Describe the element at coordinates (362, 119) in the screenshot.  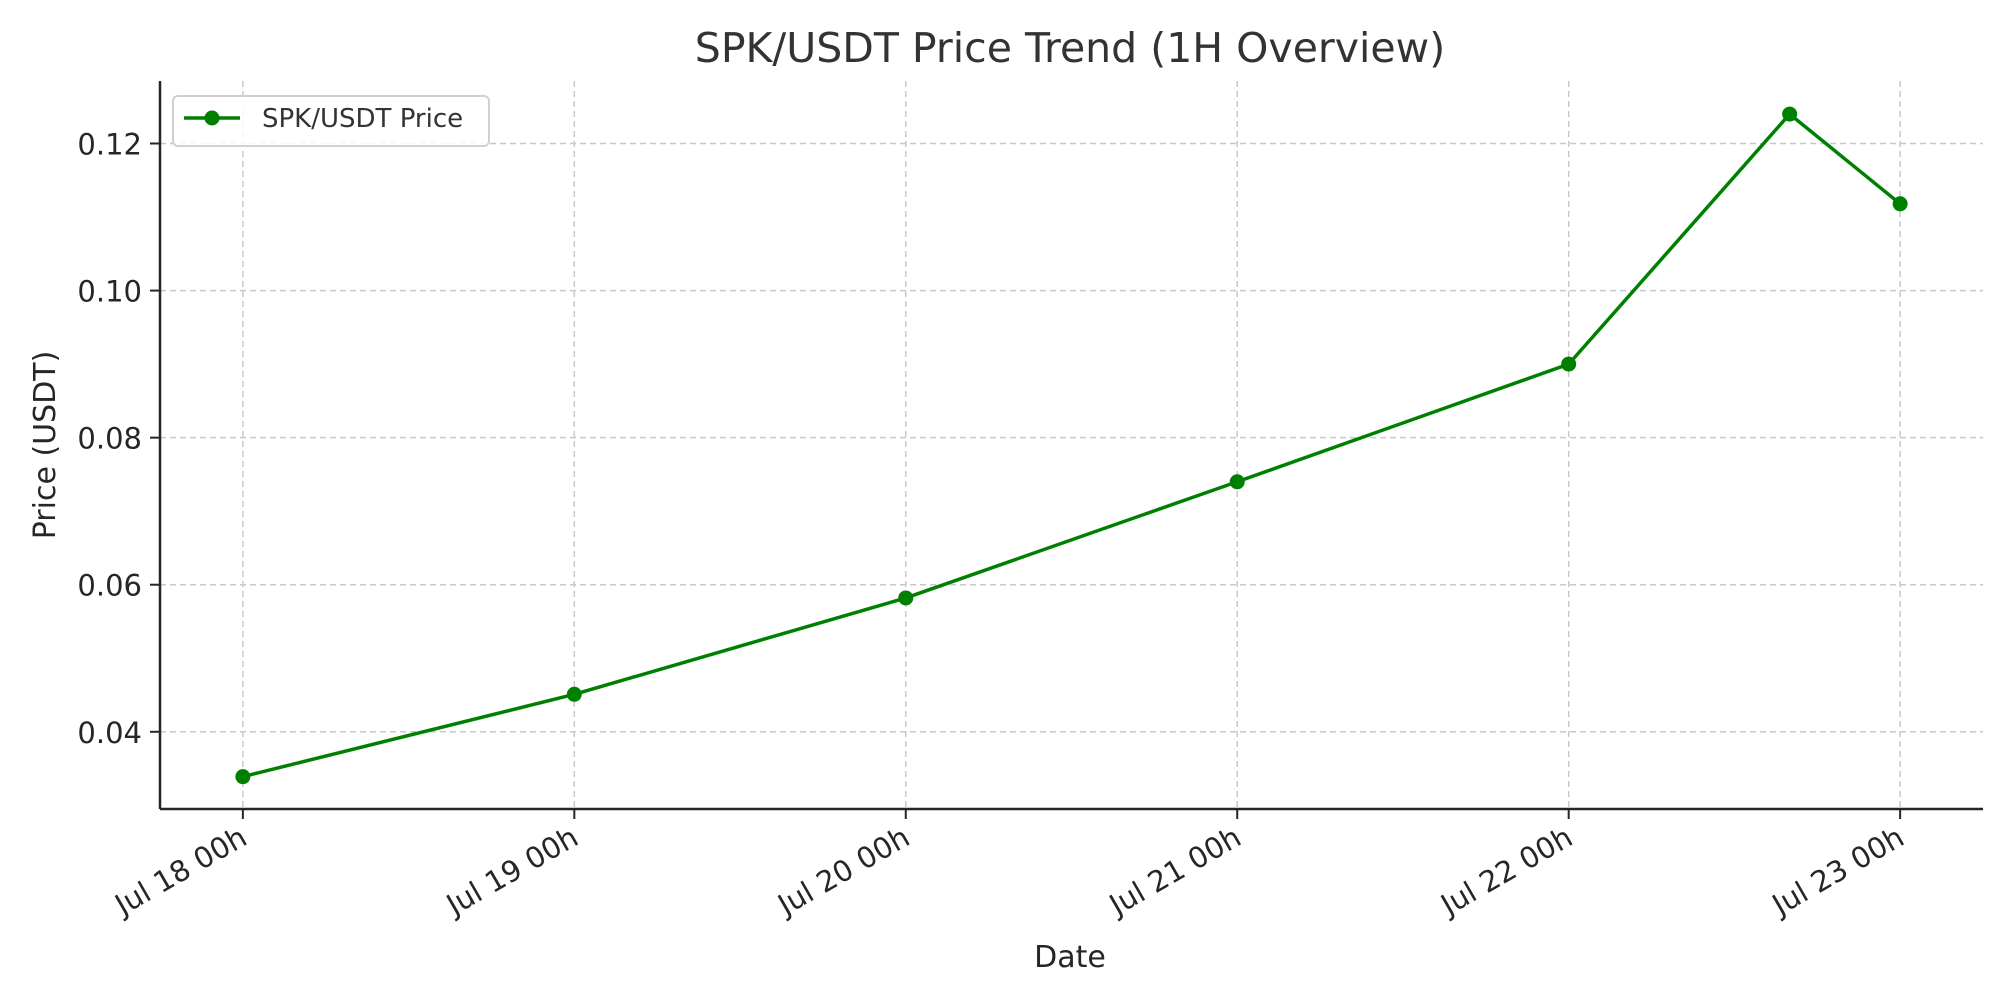
I see `legend-label: SPK/USDT Price` at that location.